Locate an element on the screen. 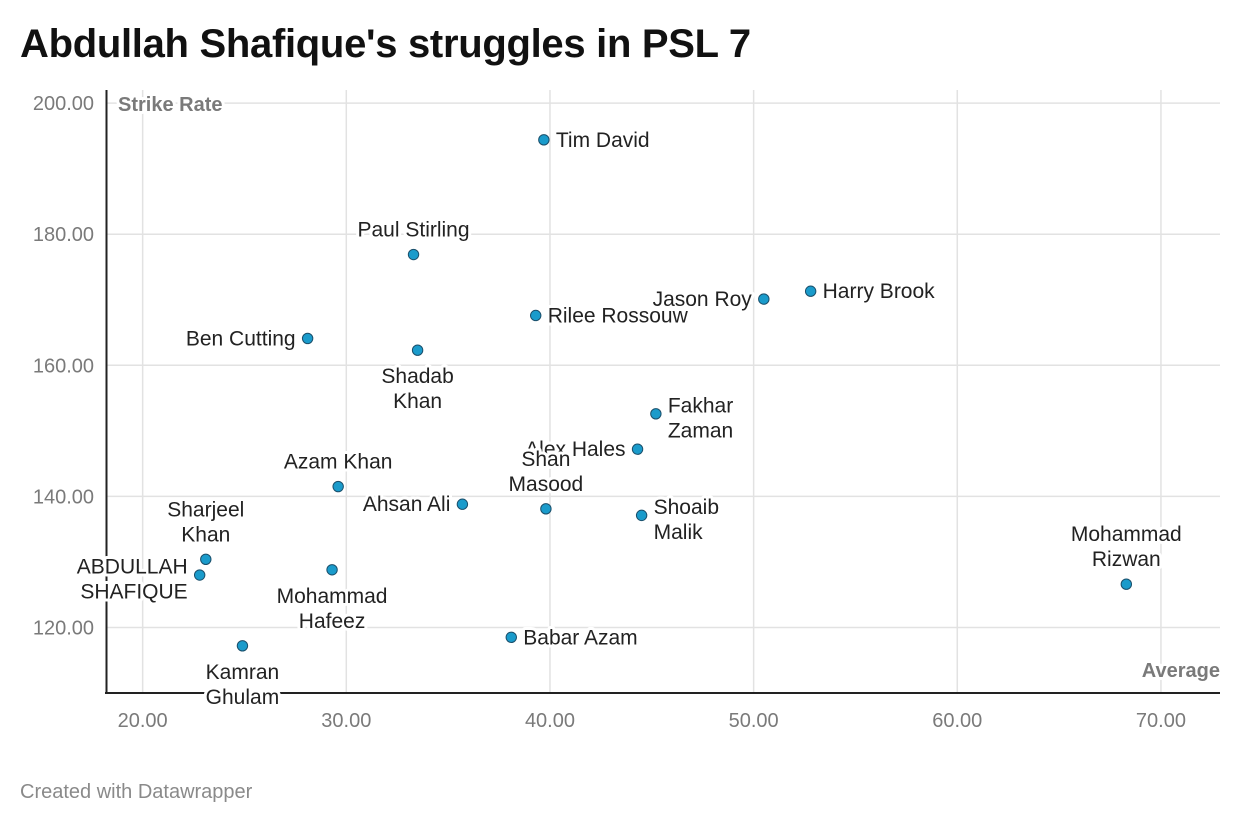  point-label: Ahsan Ali is located at coordinates (407, 504).